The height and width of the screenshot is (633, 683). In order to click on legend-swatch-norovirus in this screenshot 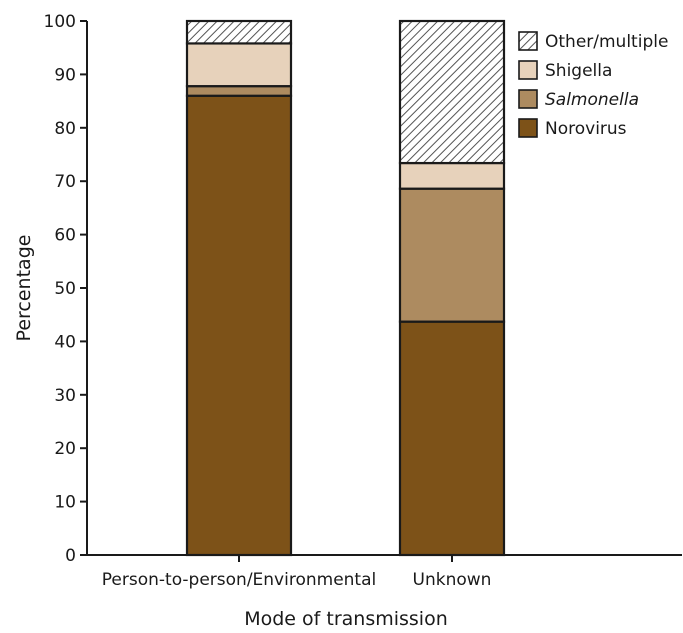, I will do `click(528, 128)`.